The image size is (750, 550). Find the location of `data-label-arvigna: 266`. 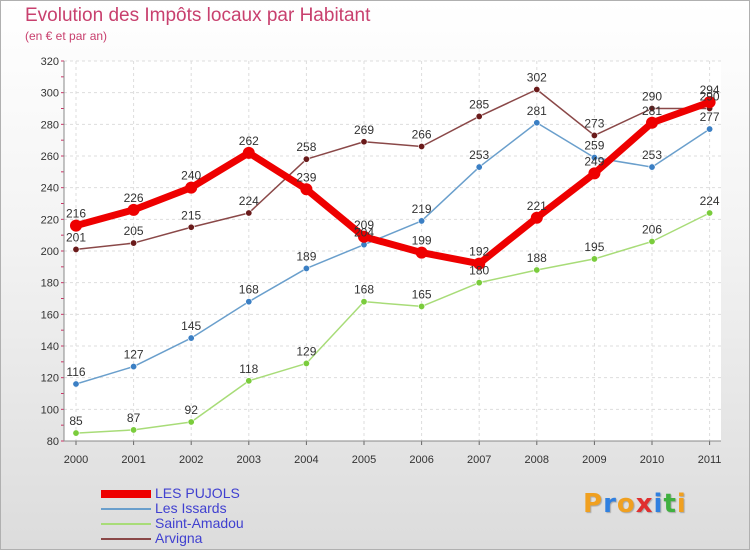

data-label-arvigna: 266 is located at coordinates (422, 135).